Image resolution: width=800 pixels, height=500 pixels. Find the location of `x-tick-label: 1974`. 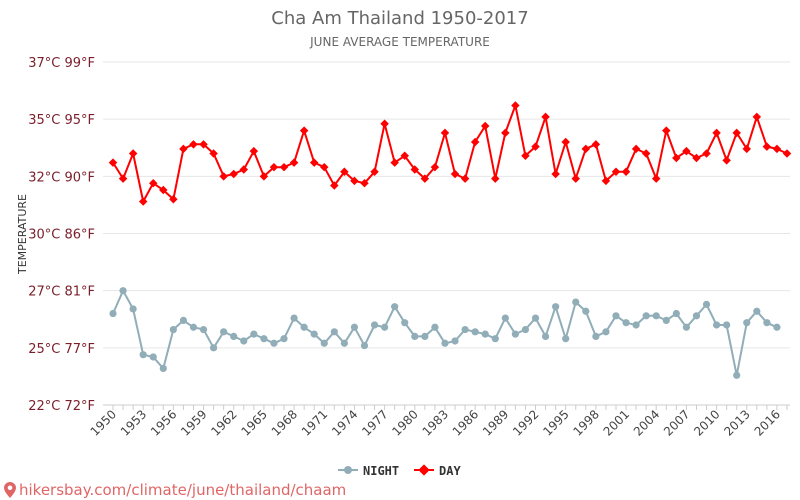

x-tick-label: 1974 is located at coordinates (344, 422).